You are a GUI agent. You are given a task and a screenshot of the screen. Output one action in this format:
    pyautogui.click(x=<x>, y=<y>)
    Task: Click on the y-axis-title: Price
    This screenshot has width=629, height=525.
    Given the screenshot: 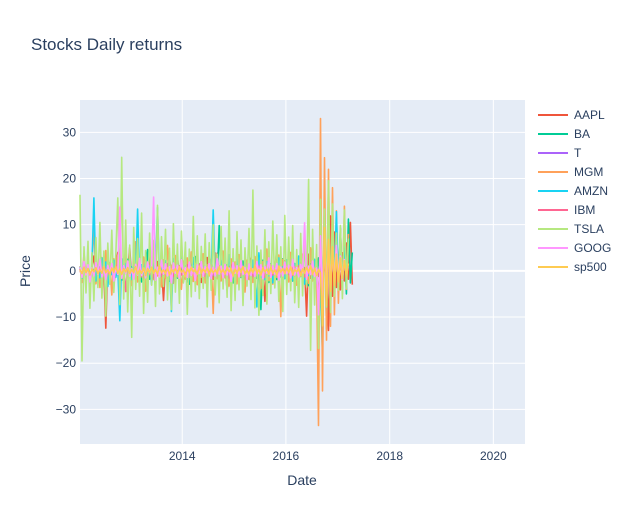 What is the action you would take?
    pyautogui.click(x=25, y=271)
    